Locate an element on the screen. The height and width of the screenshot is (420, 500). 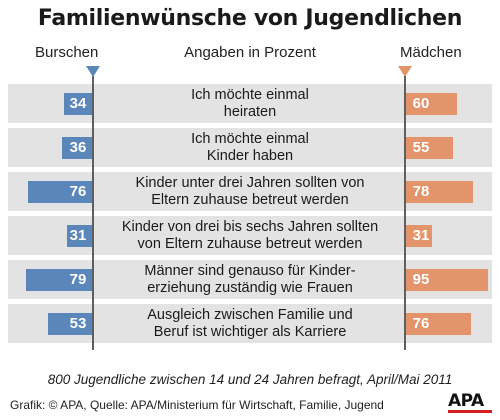
value-label-burschen: 79 is located at coordinates (78, 279).